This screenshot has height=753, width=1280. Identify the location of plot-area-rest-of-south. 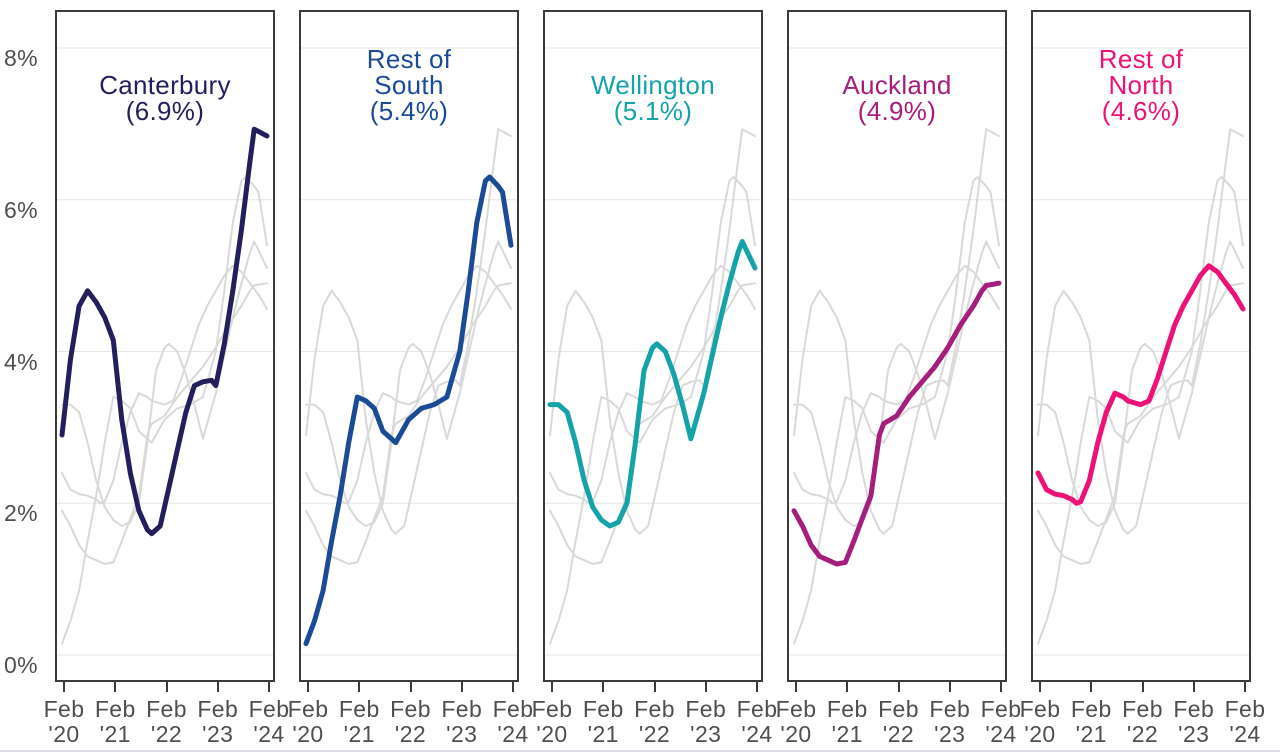
(409, 351).